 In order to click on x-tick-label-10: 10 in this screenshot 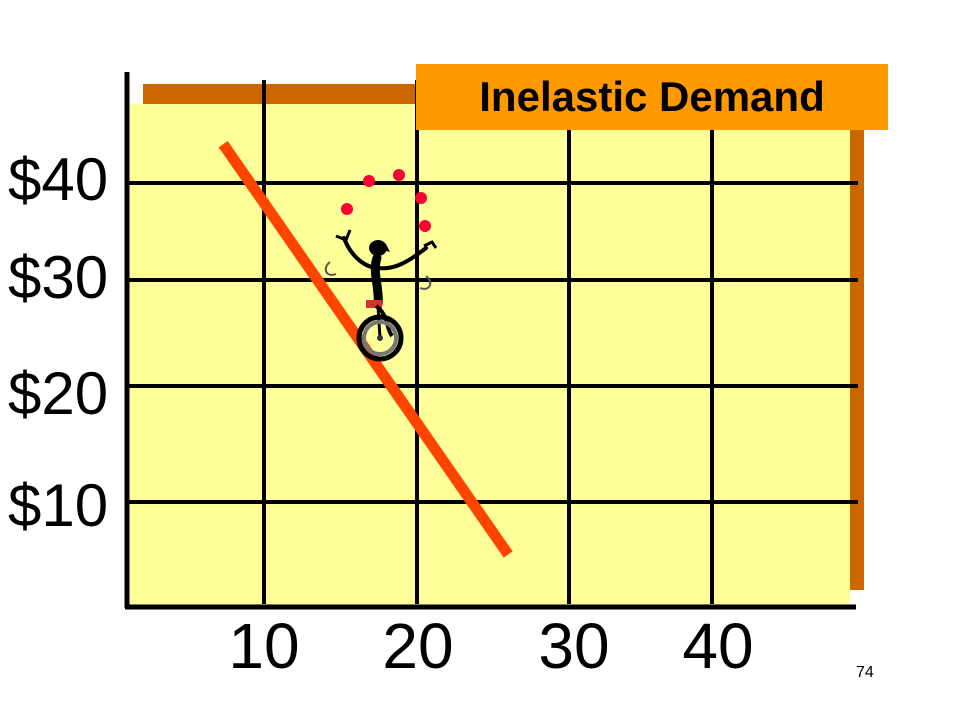, I will do `click(264, 646)`.